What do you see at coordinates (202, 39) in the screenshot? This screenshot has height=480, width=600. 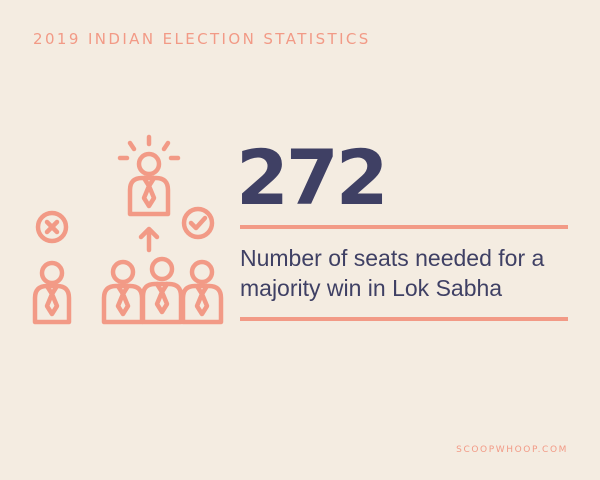 I see `page-title: 2019 INDIAN ELECTION STATISTICS` at bounding box center [202, 39].